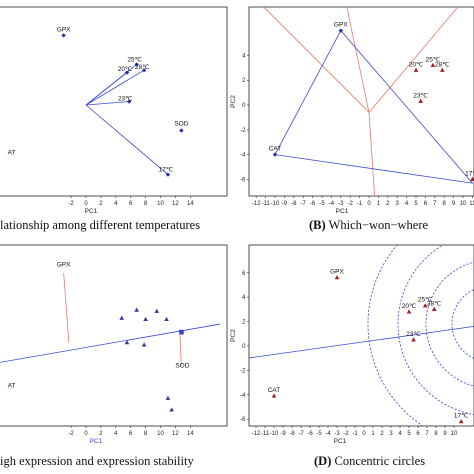 The width and height of the screenshot is (474, 474). Describe the element at coordinates (360, 204) in the screenshot. I see `x-tick-label: -1` at that location.